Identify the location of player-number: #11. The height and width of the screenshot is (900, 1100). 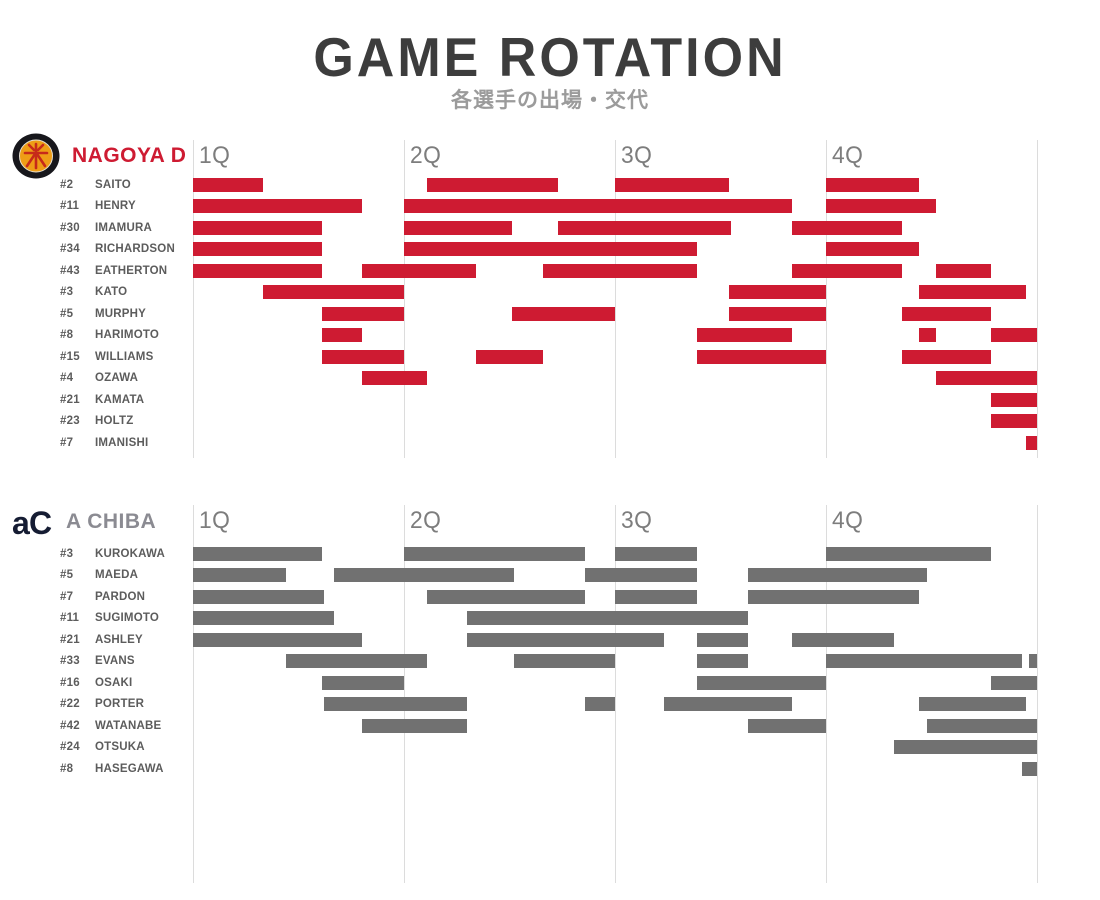
(70, 618).